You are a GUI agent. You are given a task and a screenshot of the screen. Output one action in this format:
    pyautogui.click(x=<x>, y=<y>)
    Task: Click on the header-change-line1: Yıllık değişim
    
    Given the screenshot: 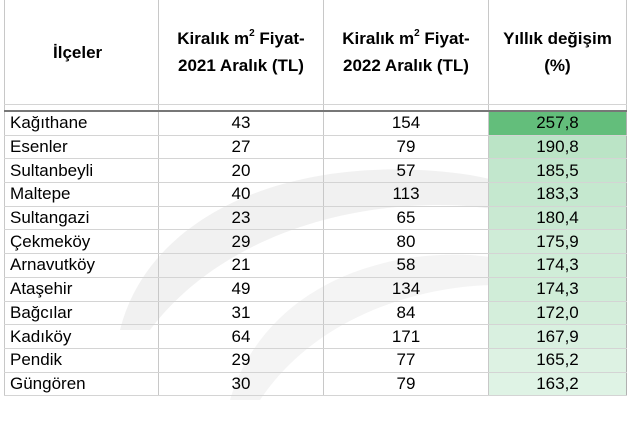 What is the action you would take?
    pyautogui.click(x=557, y=38)
    